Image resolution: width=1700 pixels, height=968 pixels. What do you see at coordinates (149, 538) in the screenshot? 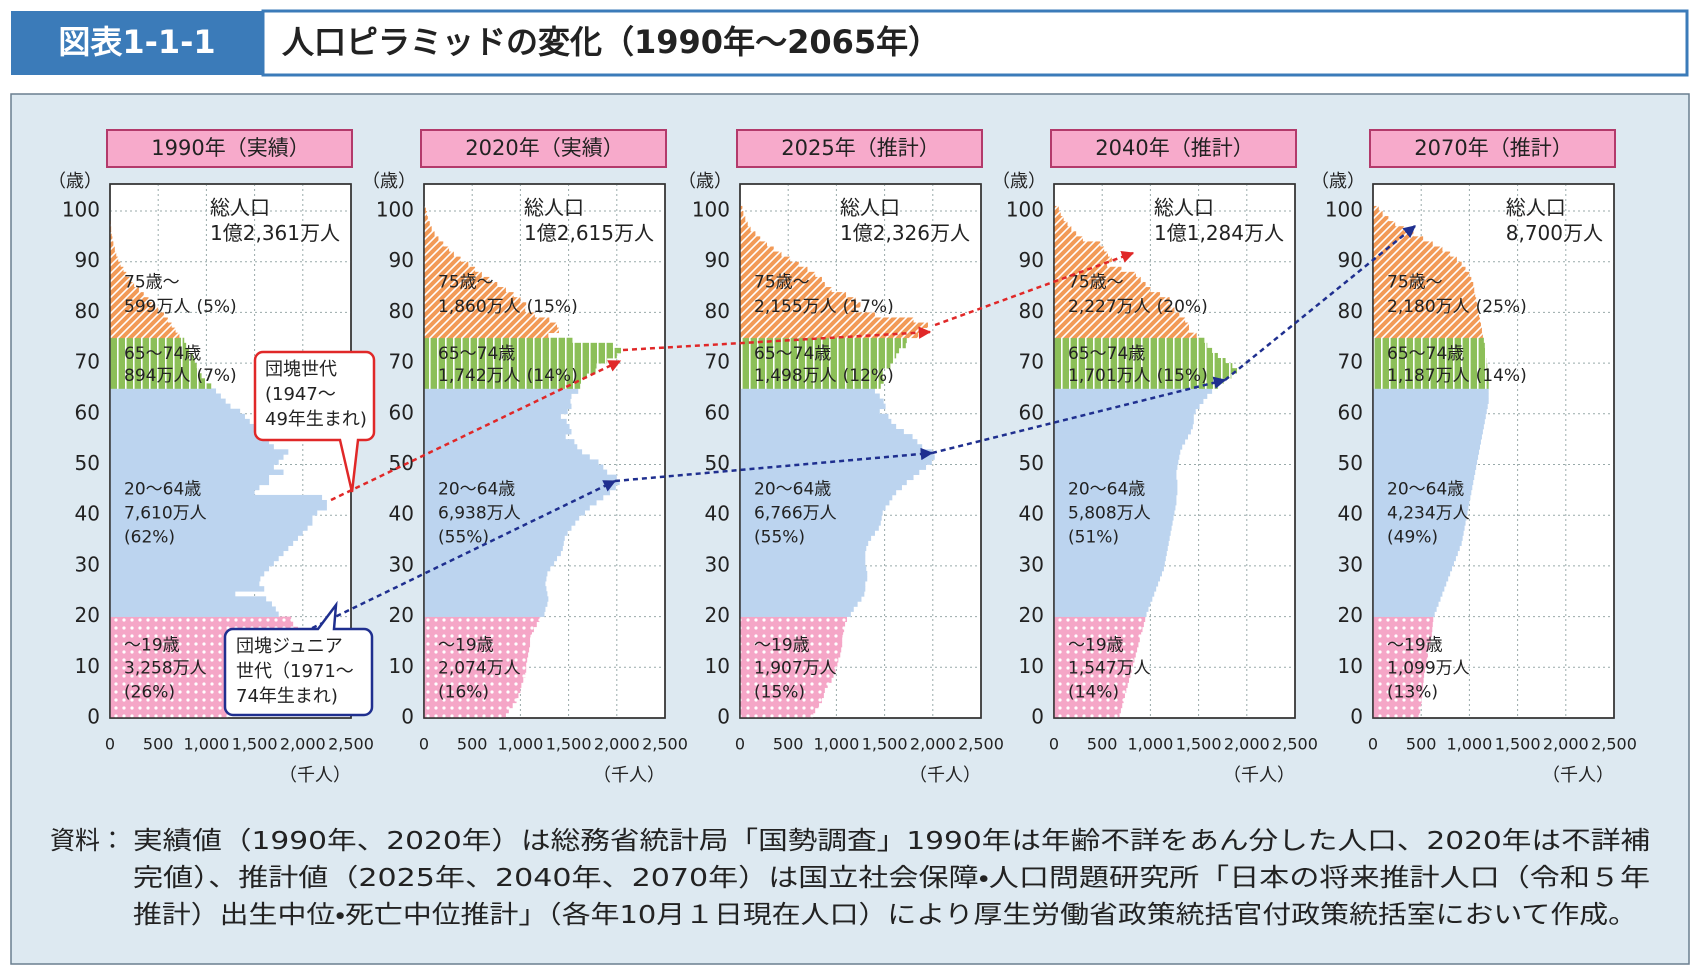
I see `group-share: (62%)` at bounding box center [149, 538].